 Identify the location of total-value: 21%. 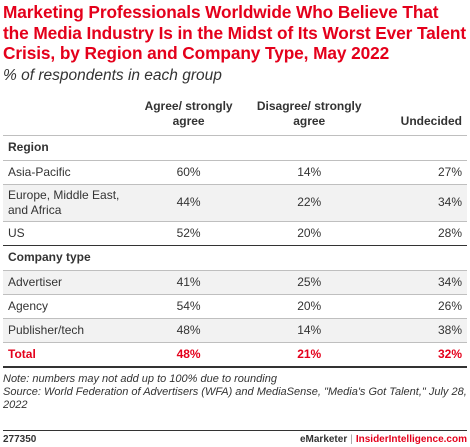
(309, 355).